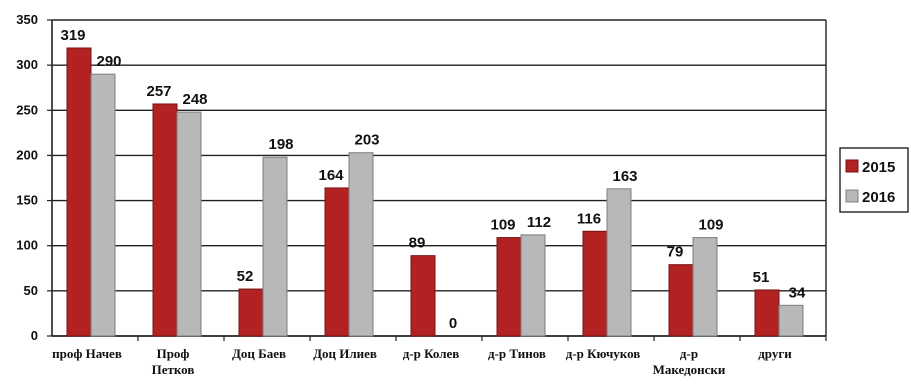  I want to click on legend-label-2016: 2016, so click(878, 197).